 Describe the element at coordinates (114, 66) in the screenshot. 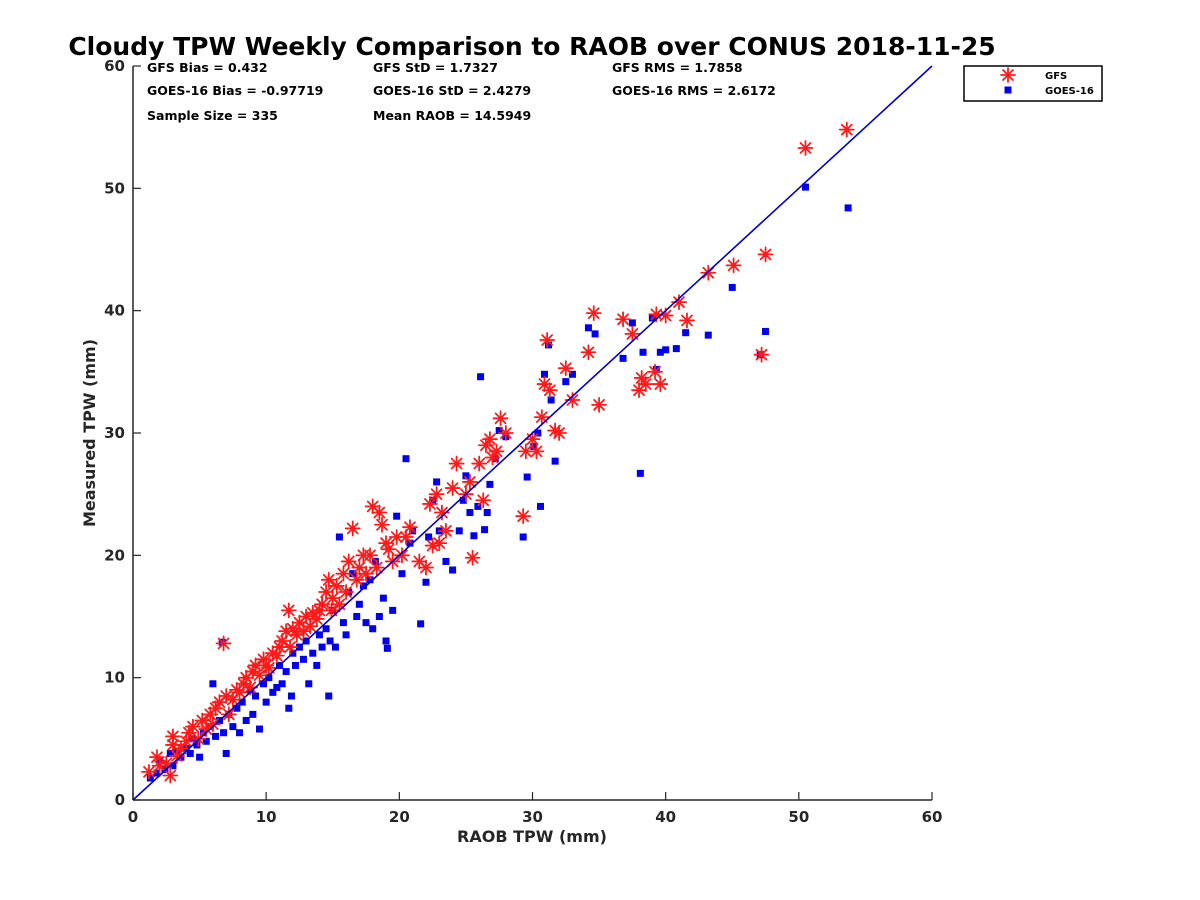

I see `y-tick-label: 60` at that location.